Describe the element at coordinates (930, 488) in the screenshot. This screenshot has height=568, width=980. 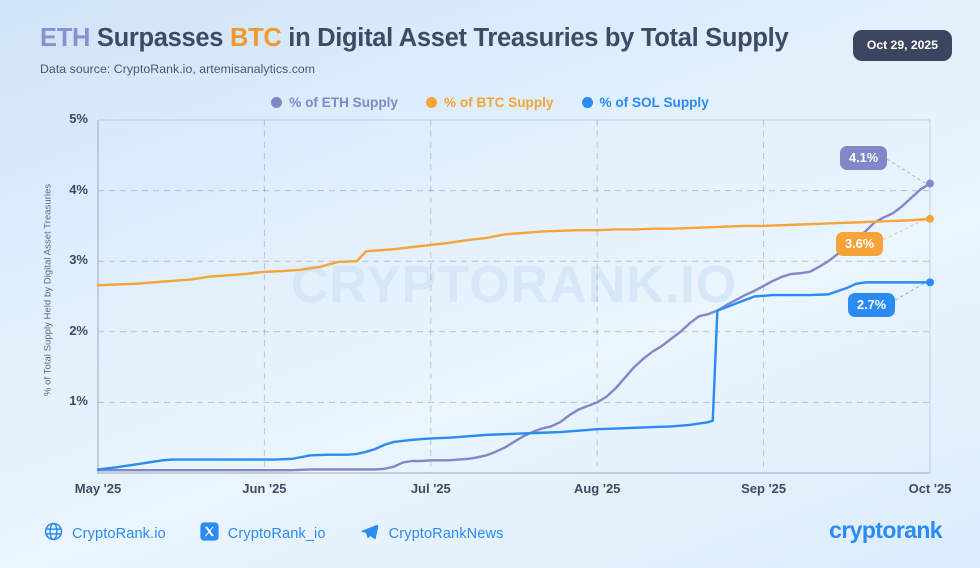
I see `x-axis-tick: Oct '25` at that location.